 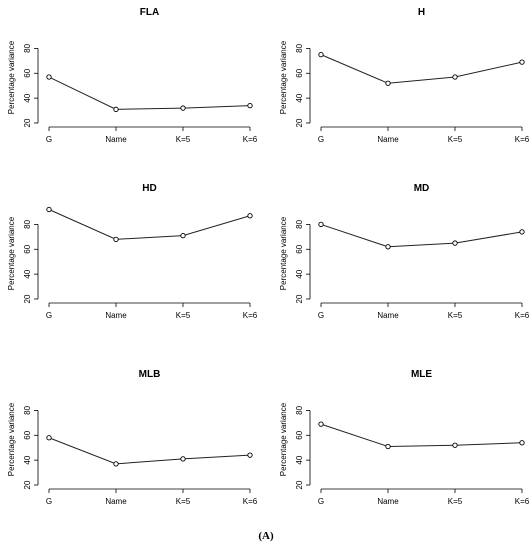 What do you see at coordinates (266, 536) in the screenshot?
I see `figure-caption: (A)` at bounding box center [266, 536].